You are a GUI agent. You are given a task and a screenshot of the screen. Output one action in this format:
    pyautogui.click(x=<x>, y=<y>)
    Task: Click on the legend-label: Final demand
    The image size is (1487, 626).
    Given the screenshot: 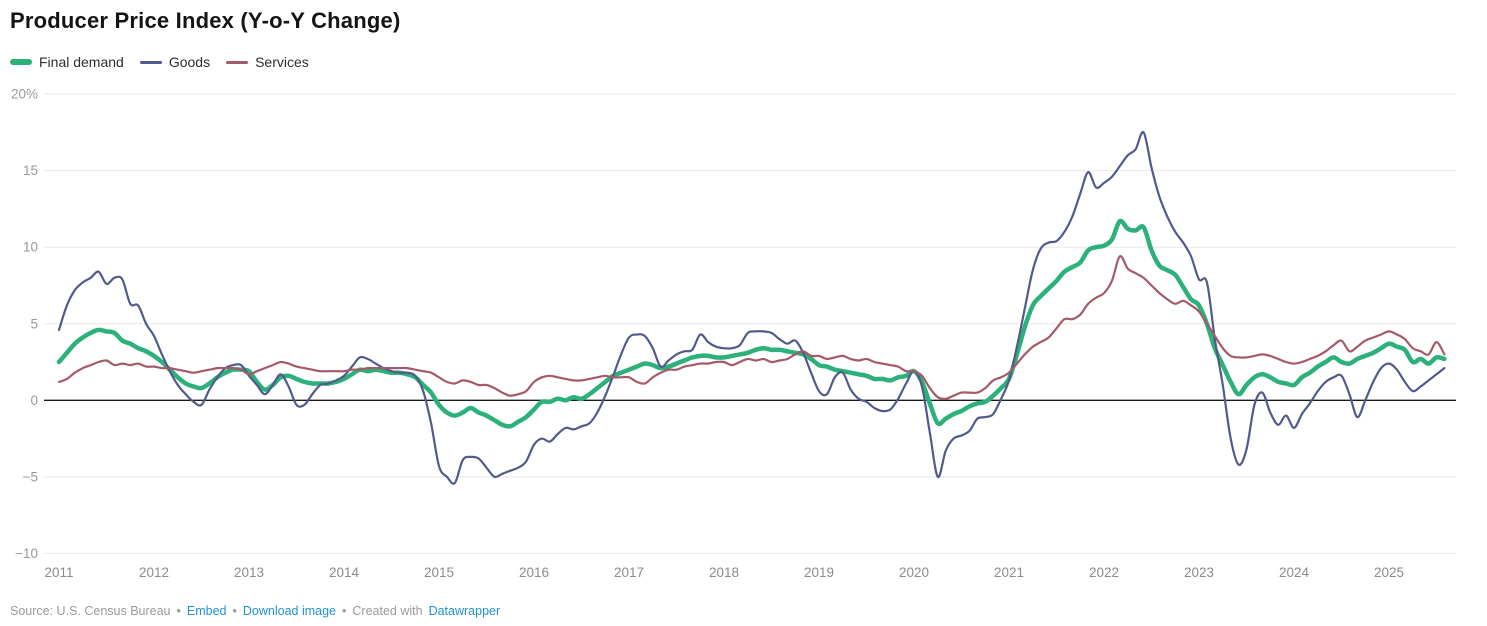 What is the action you would take?
    pyautogui.click(x=81, y=62)
    